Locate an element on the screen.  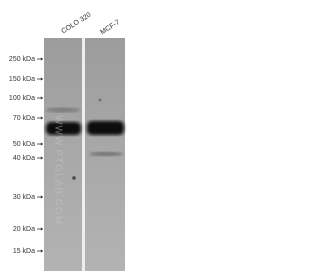
marker-label: 70 kDa is located at coordinates (24, 118).